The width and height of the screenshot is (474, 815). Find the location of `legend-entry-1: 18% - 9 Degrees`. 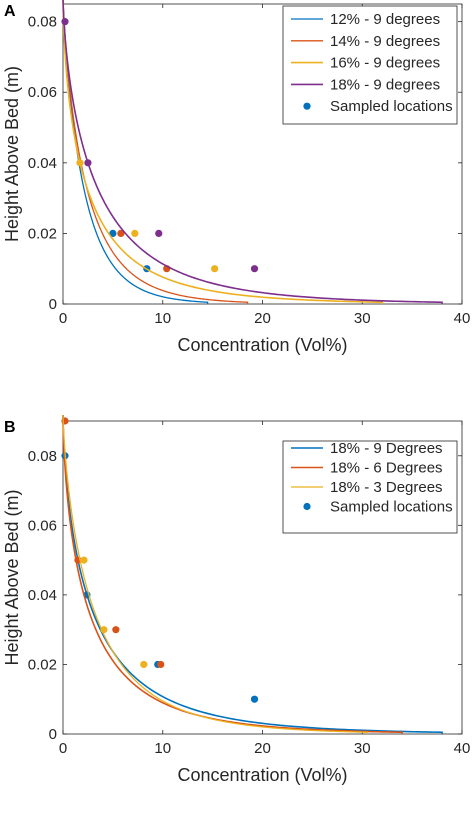

legend-entry-1: 18% - 9 Degrees is located at coordinates (386, 448).